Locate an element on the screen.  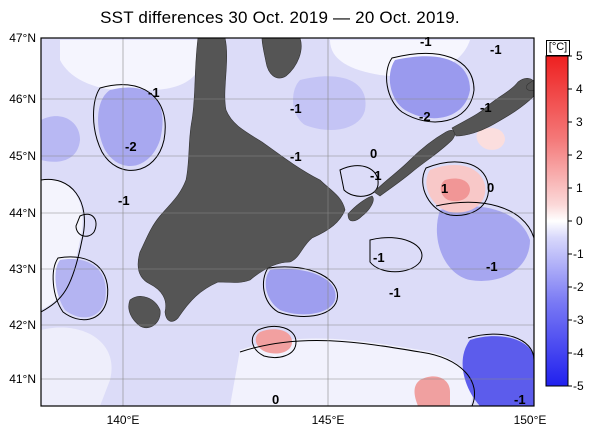
lat-label: 44°N is located at coordinates (22, 213).